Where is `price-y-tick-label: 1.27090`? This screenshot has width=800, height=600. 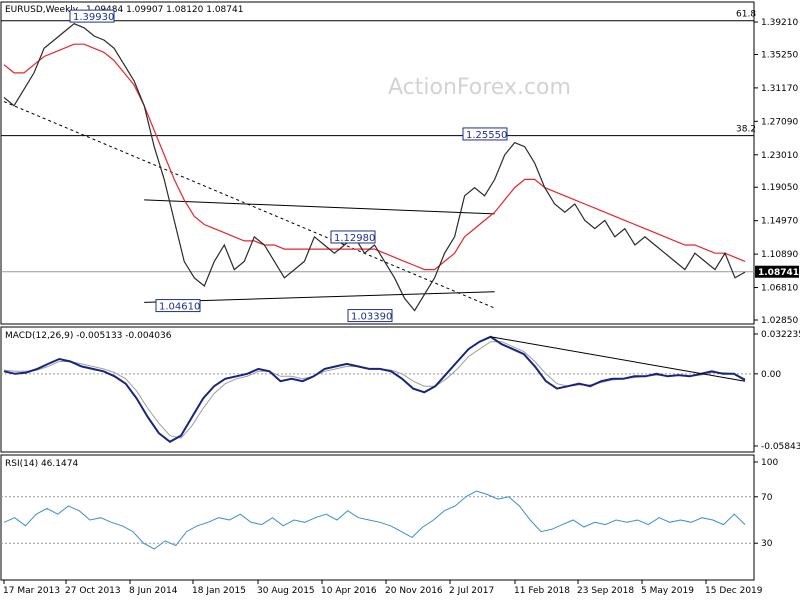 price-y-tick-label: 1.27090 is located at coordinates (779, 122).